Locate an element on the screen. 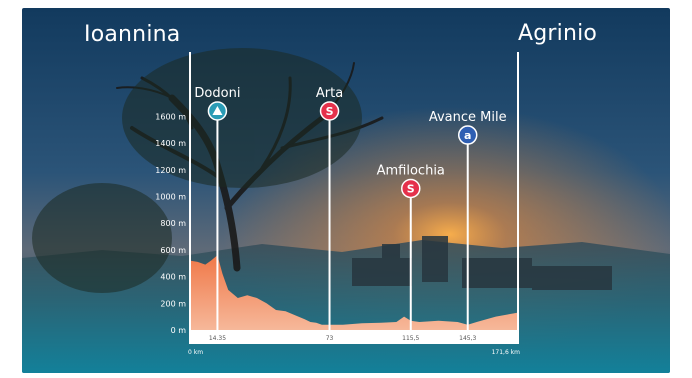 This screenshot has width=692, height=378. hotspot-badge-icon is located at coordinates (467, 135).